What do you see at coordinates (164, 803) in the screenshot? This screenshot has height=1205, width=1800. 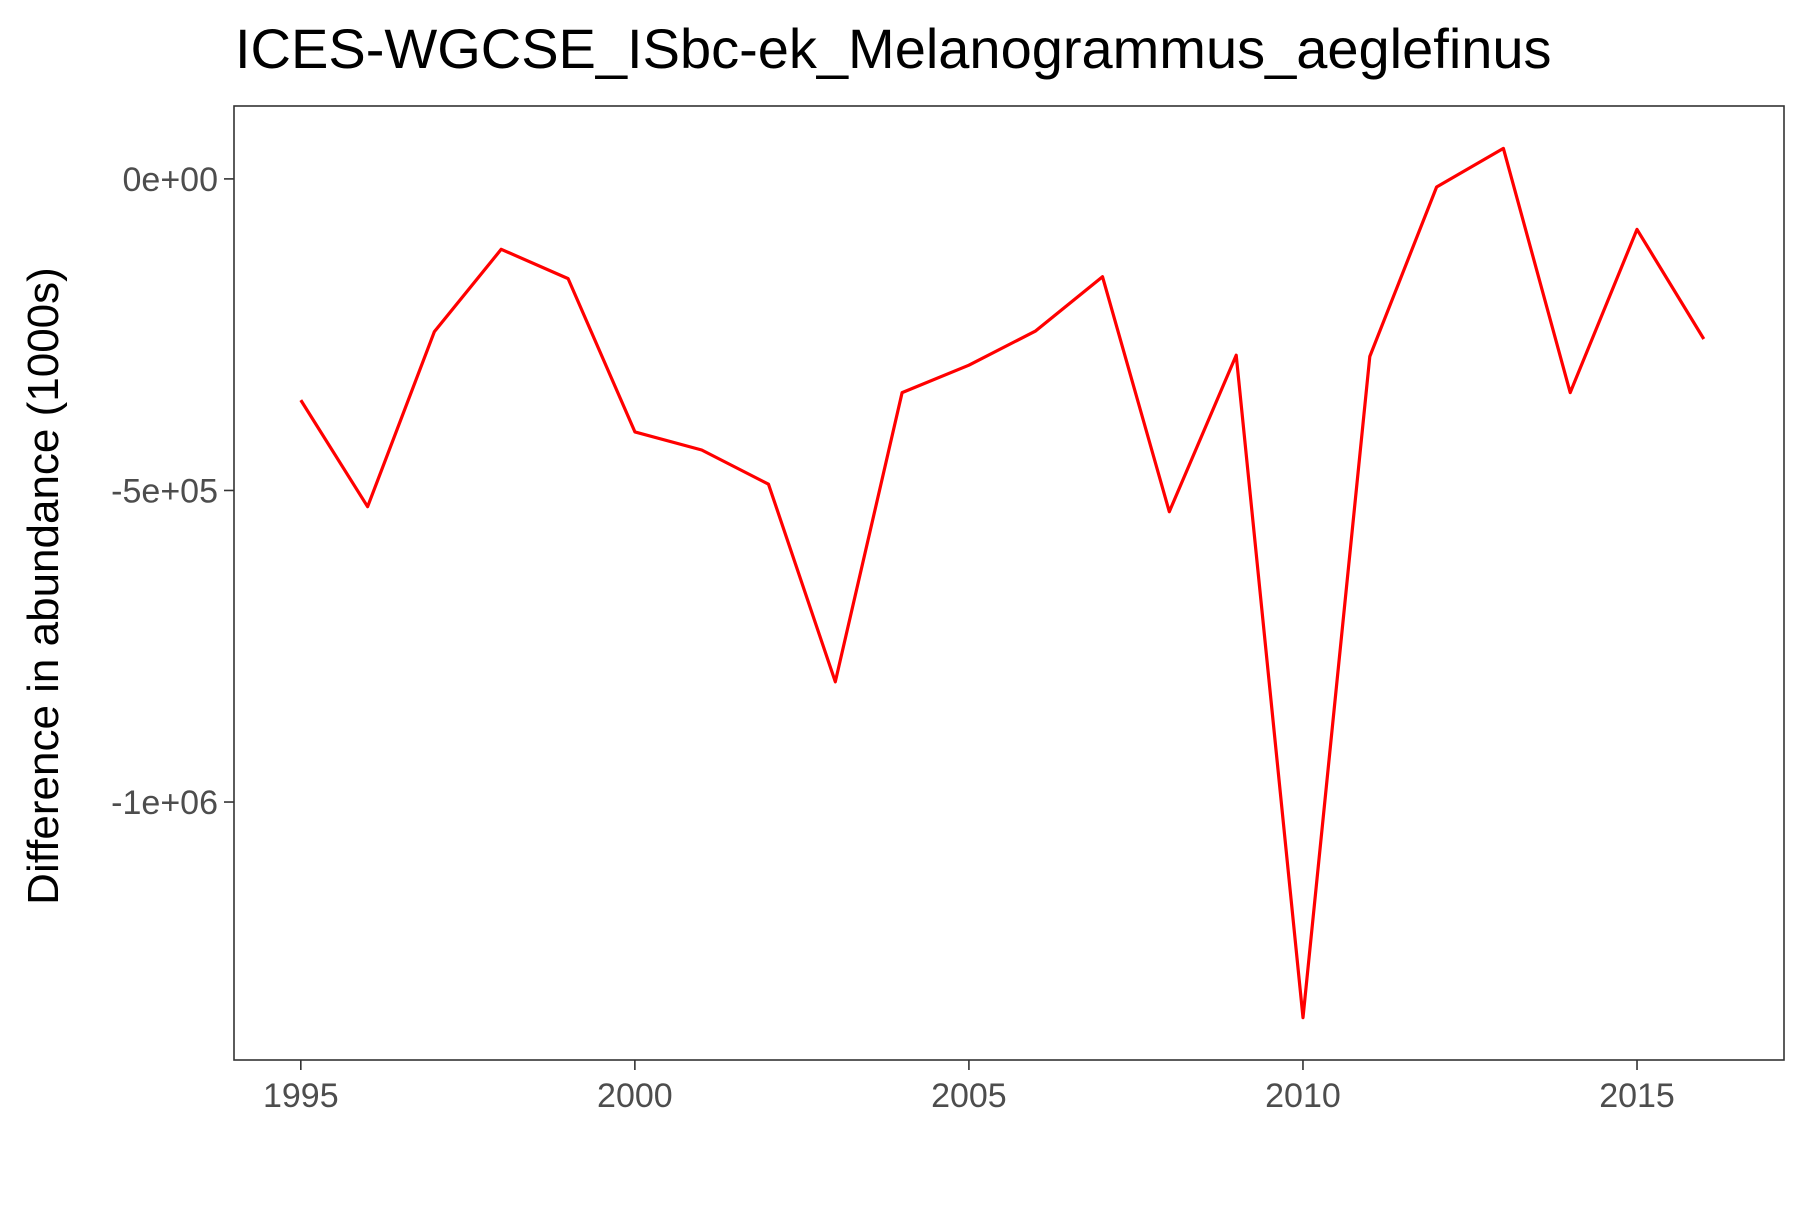 I see `y-tick-label: -1e+06` at bounding box center [164, 803].